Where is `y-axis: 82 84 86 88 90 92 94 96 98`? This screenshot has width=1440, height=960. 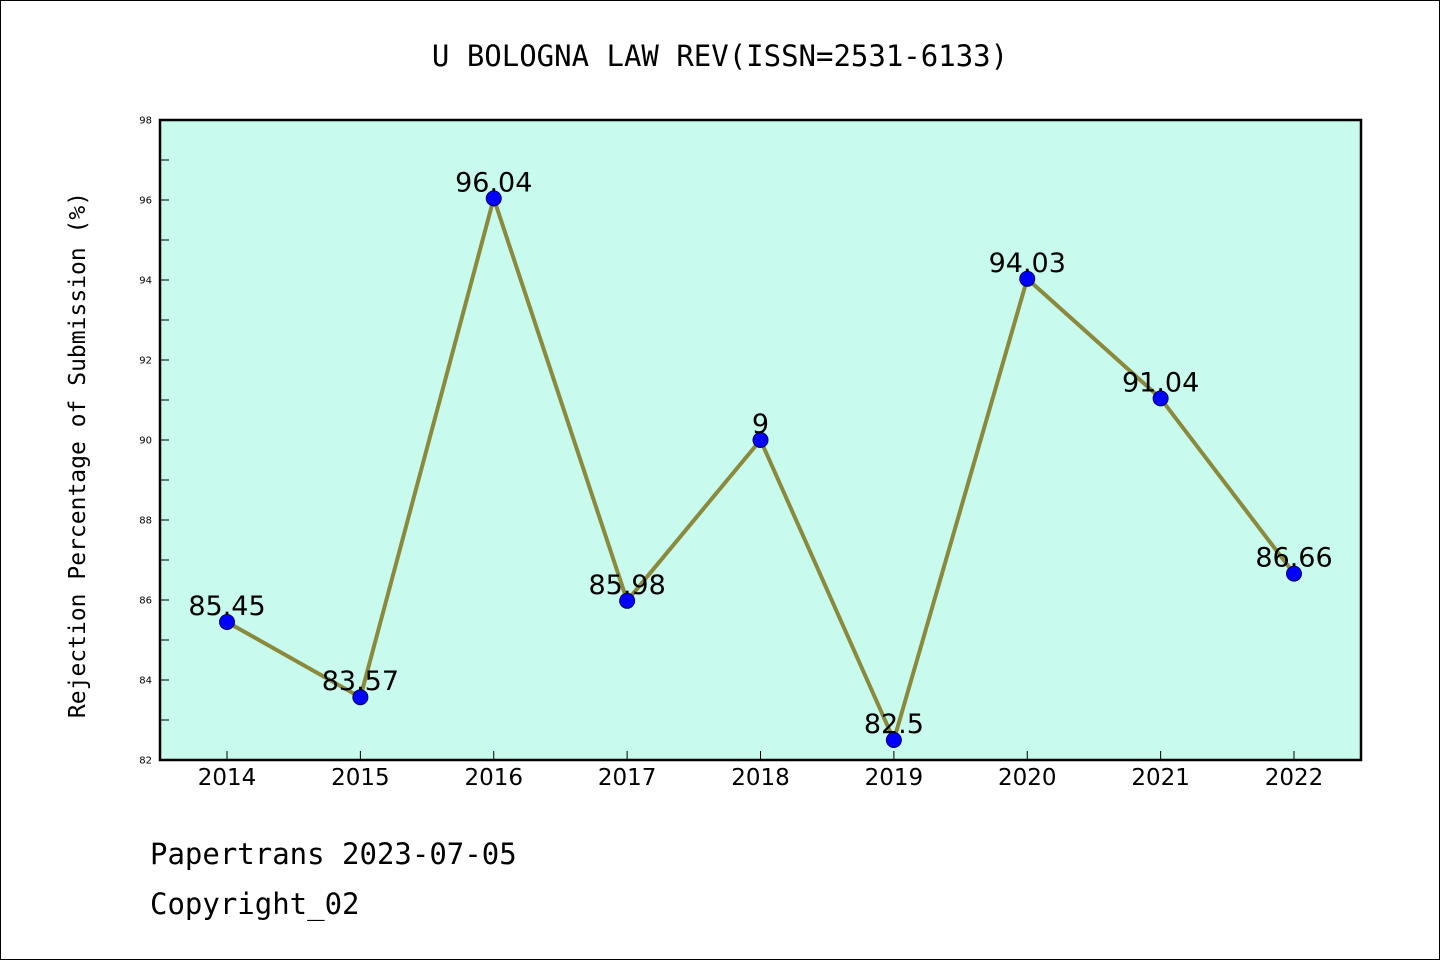
y-axis: 82 84 86 88 90 92 94 96 98 is located at coordinates (154, 441).